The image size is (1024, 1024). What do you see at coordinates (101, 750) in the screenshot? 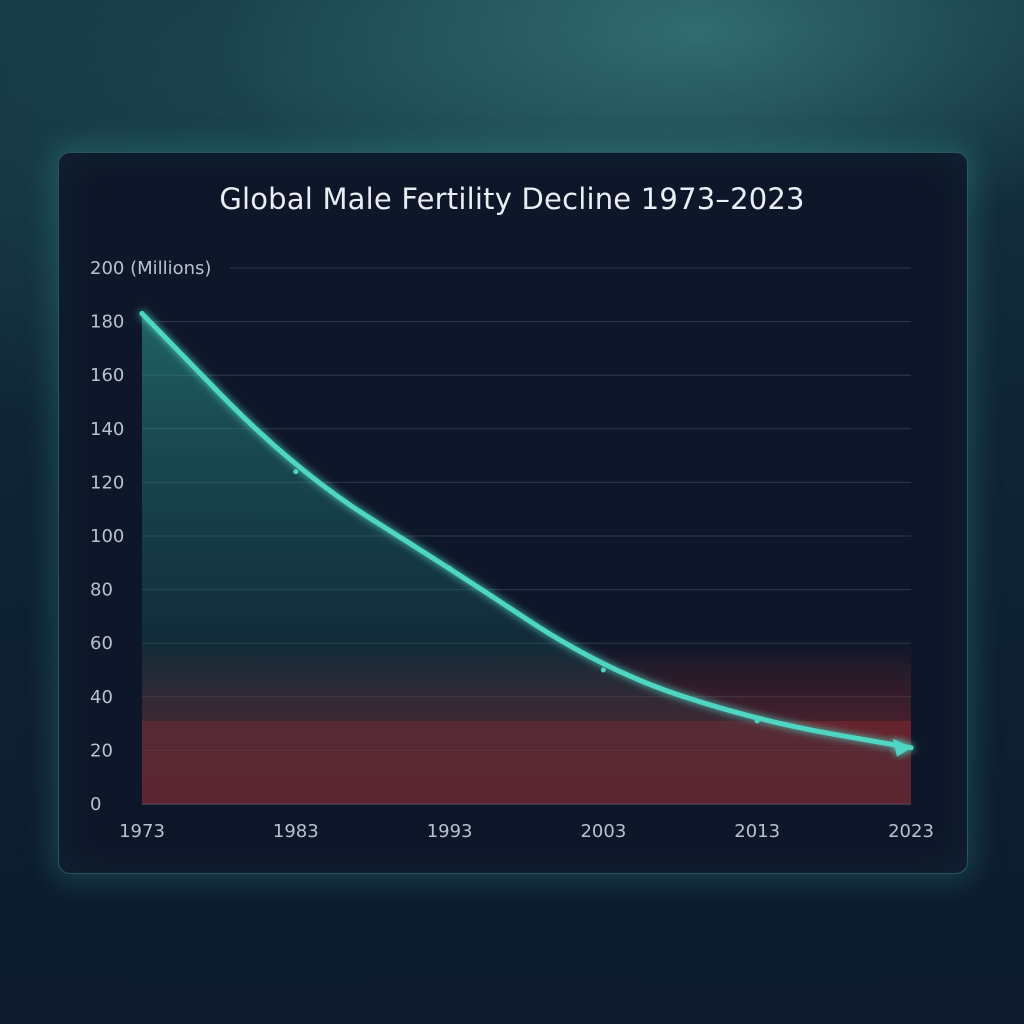
I see `y-tick-label: 20` at bounding box center [101, 750].